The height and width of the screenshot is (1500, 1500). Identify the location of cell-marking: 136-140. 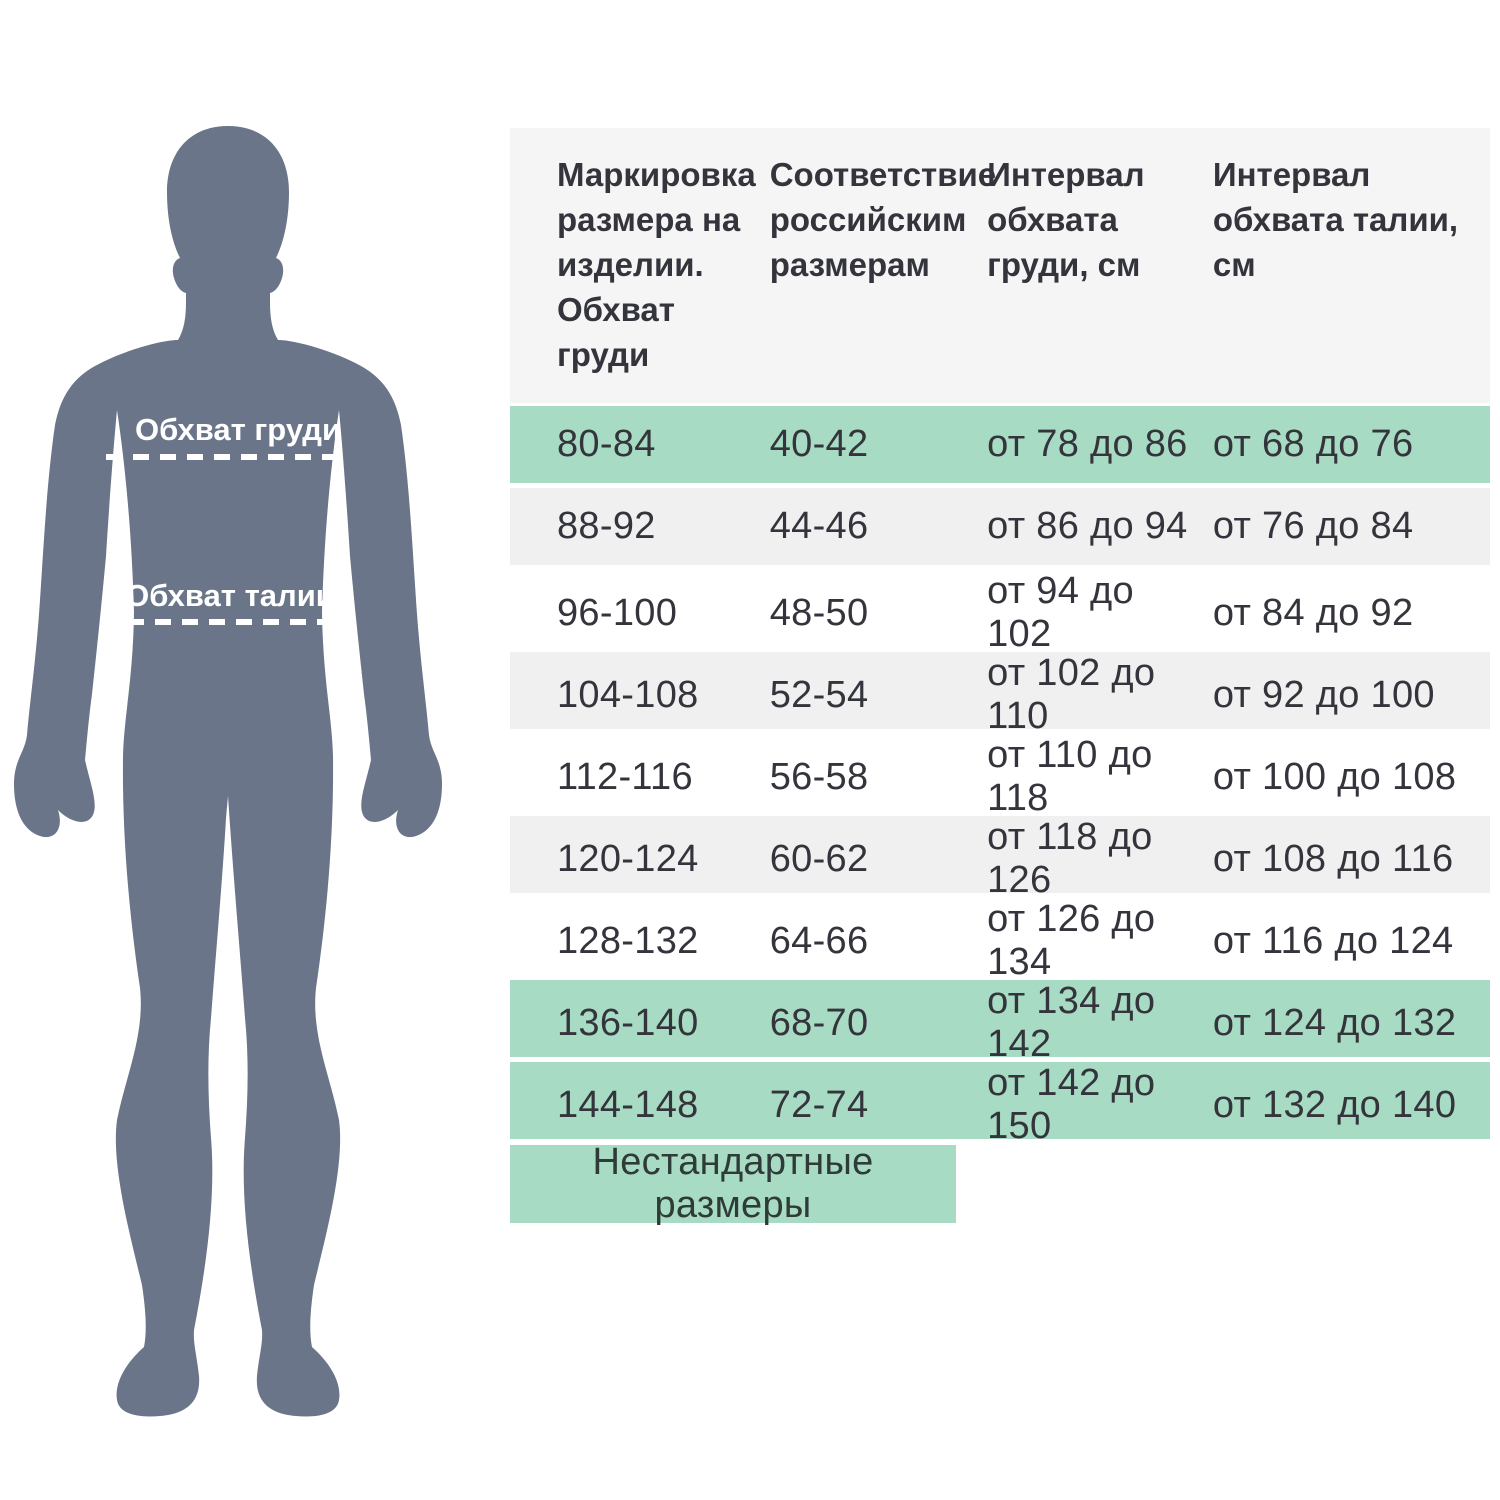
(628, 1022).